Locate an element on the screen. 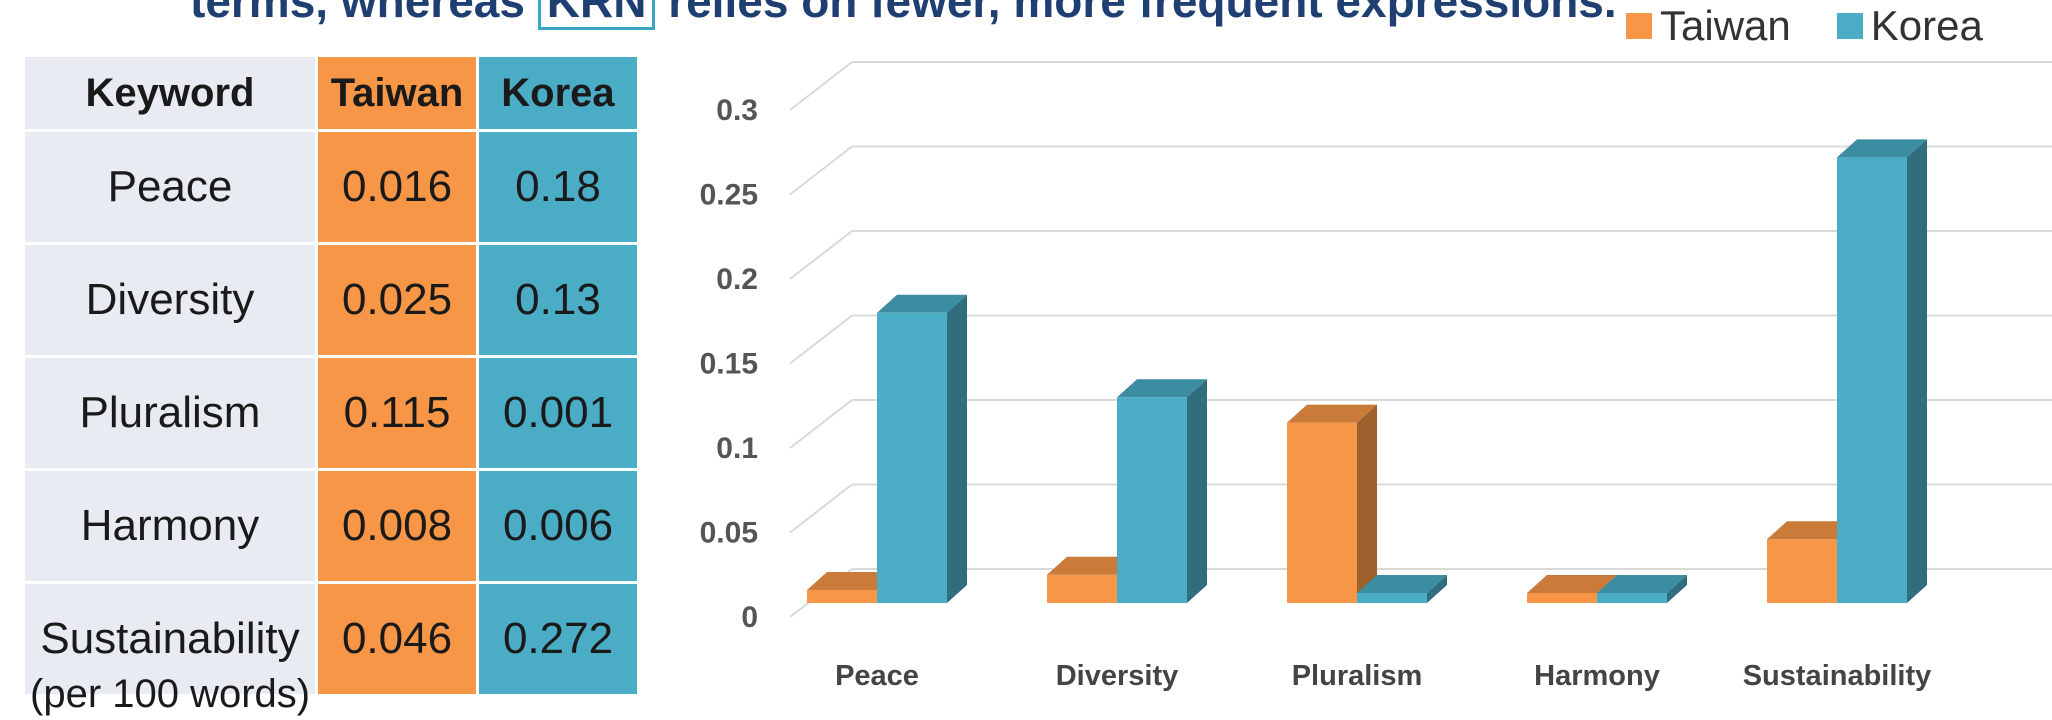 This screenshot has width=2052, height=720. header-keyword: Keyword is located at coordinates (170, 93).